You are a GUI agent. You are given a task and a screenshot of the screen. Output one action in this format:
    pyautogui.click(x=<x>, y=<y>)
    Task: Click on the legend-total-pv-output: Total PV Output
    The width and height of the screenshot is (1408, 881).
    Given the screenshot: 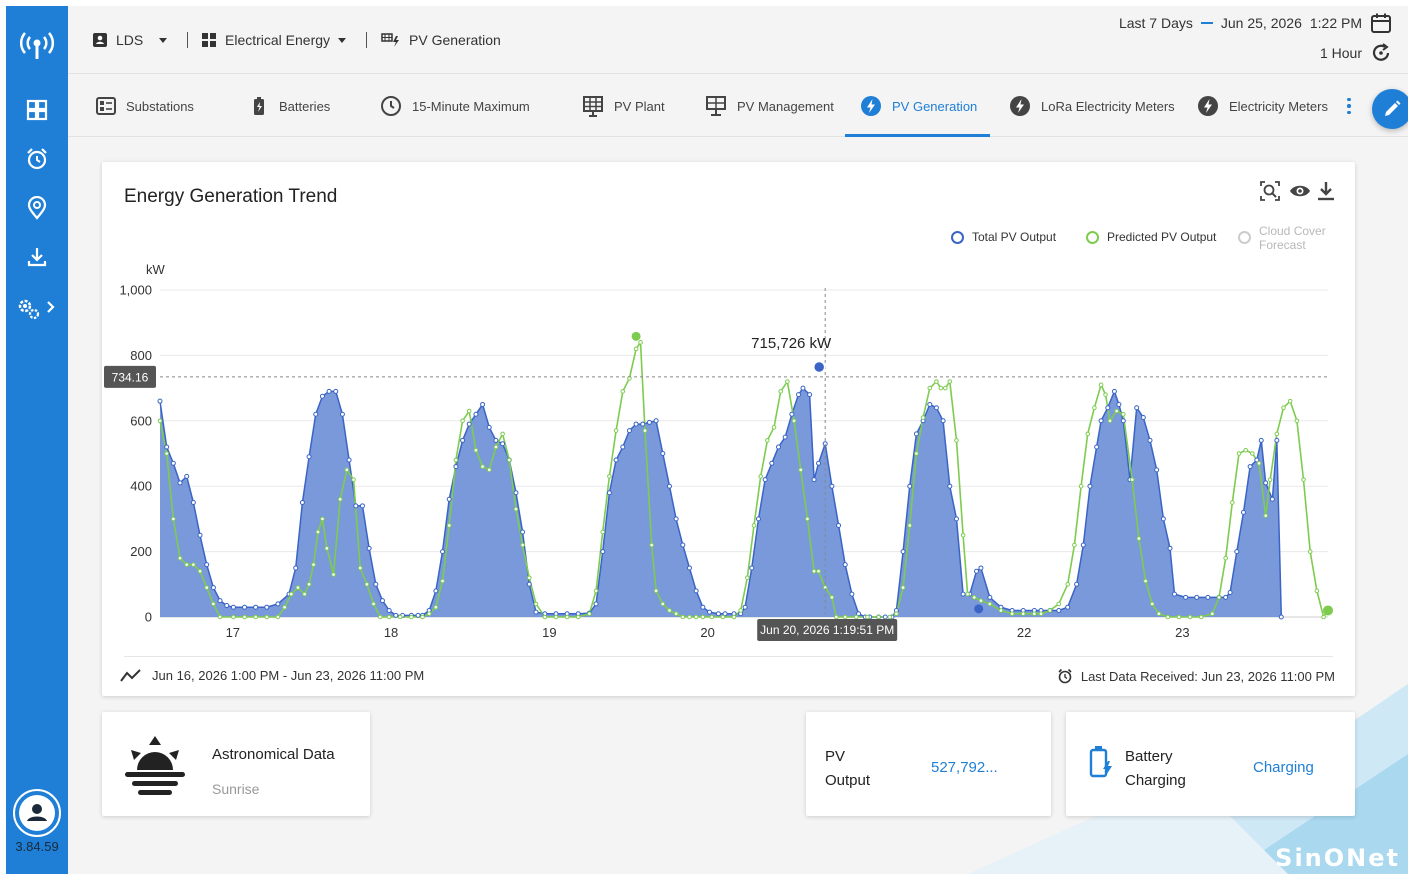 What is the action you would take?
    pyautogui.click(x=1003, y=237)
    